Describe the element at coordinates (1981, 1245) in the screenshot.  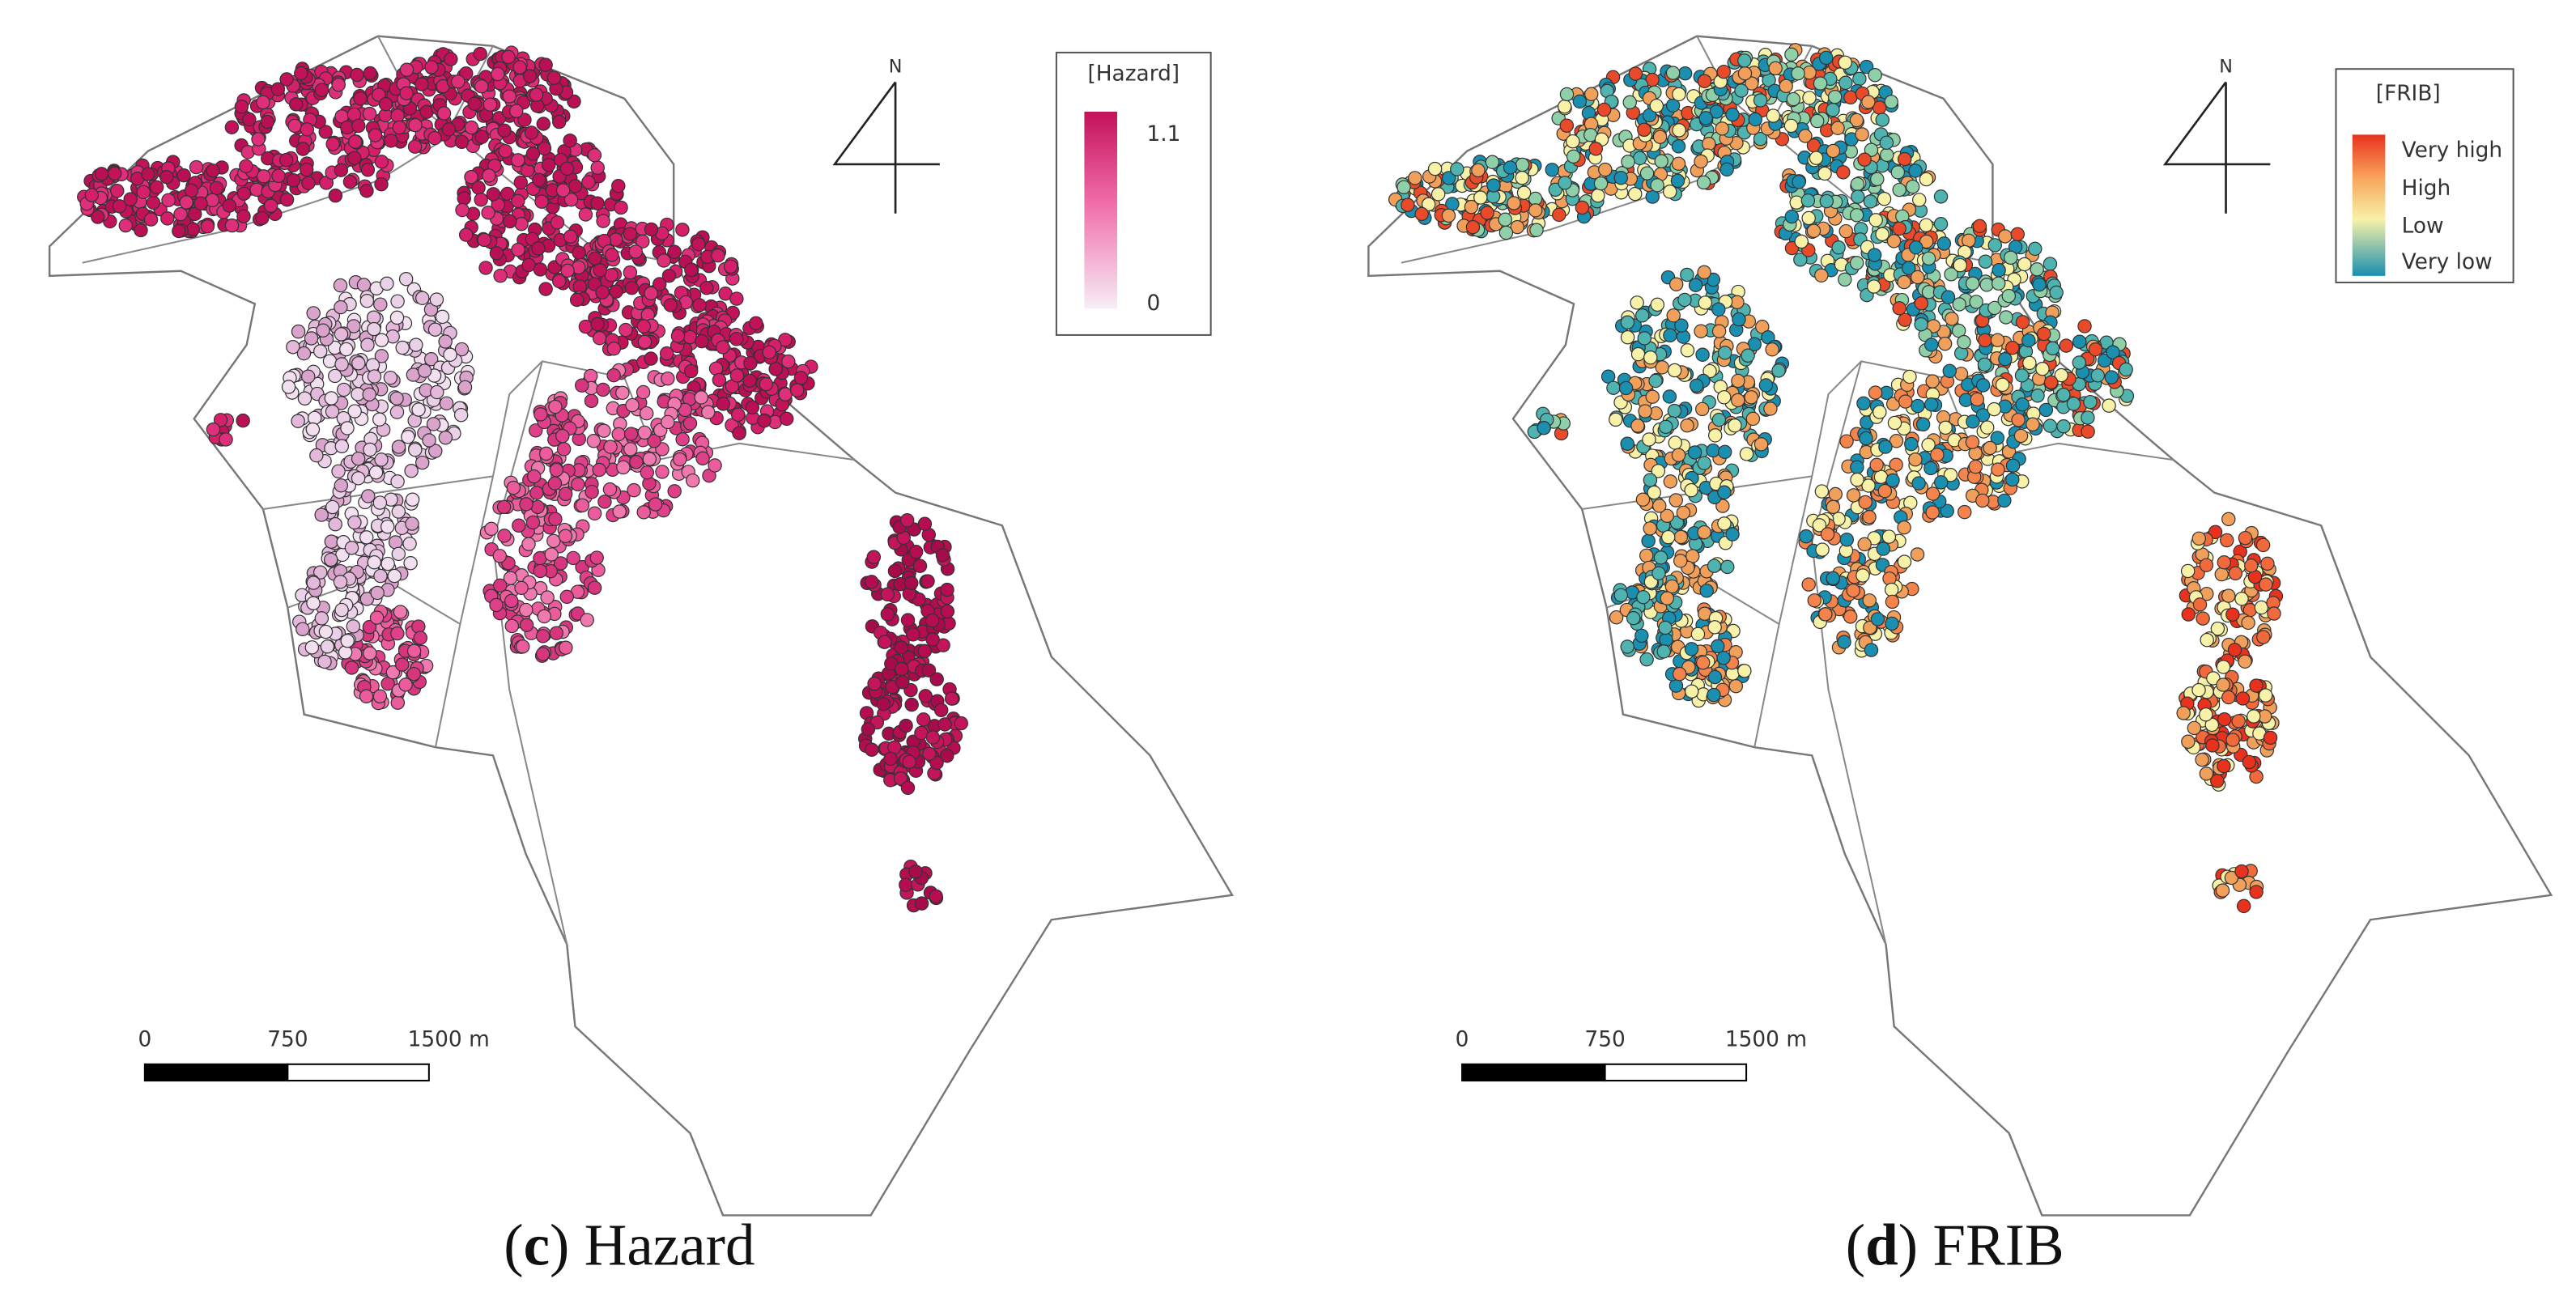
I see `caption-part: ) FRIB` at that location.